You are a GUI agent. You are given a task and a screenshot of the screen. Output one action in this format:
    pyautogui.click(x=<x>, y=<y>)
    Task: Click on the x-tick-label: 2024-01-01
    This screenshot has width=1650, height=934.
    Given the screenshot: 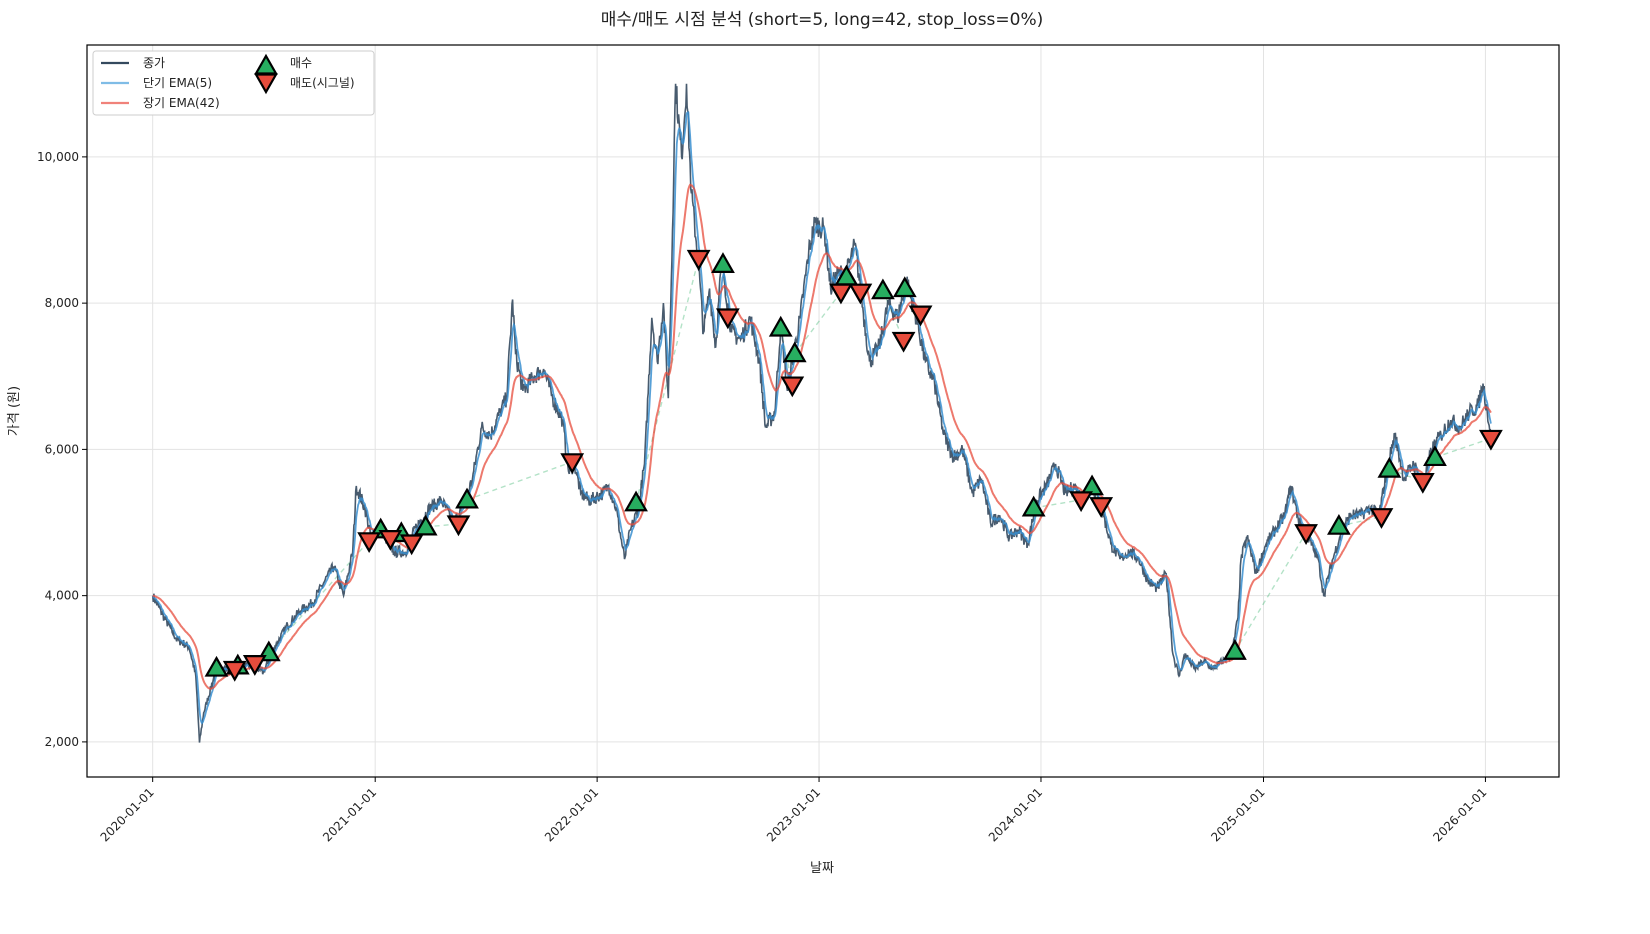 What is the action you would take?
    pyautogui.click(x=1015, y=814)
    